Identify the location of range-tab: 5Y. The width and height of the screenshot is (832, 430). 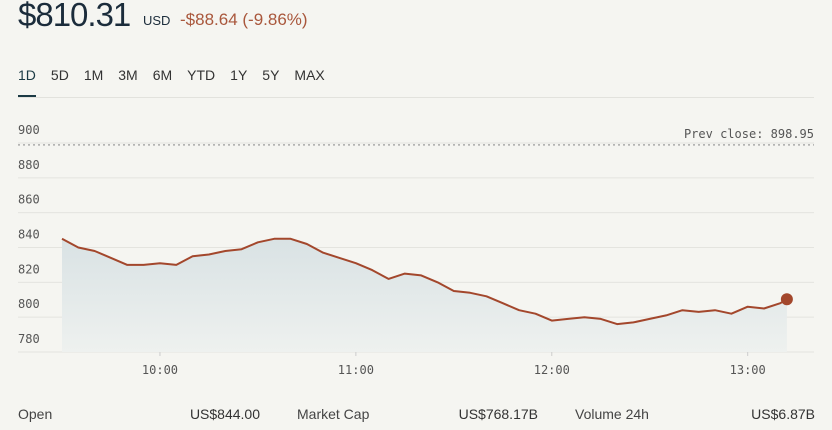
(271, 75).